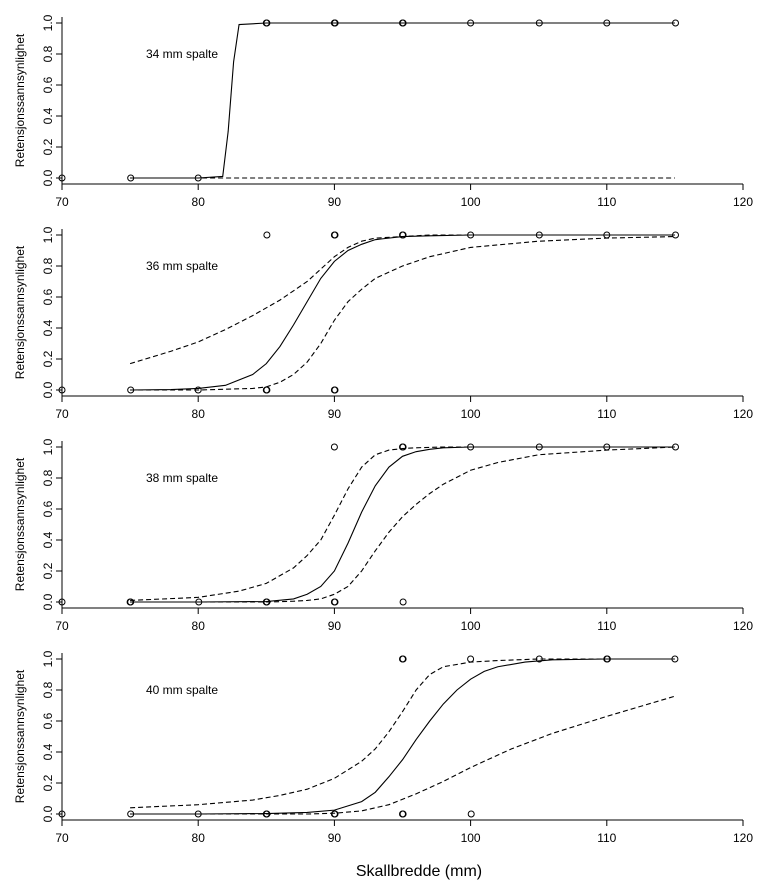 The width and height of the screenshot is (766, 894). What do you see at coordinates (182, 54) in the screenshot?
I see `panel-annotation: 34 mm spalte` at bounding box center [182, 54].